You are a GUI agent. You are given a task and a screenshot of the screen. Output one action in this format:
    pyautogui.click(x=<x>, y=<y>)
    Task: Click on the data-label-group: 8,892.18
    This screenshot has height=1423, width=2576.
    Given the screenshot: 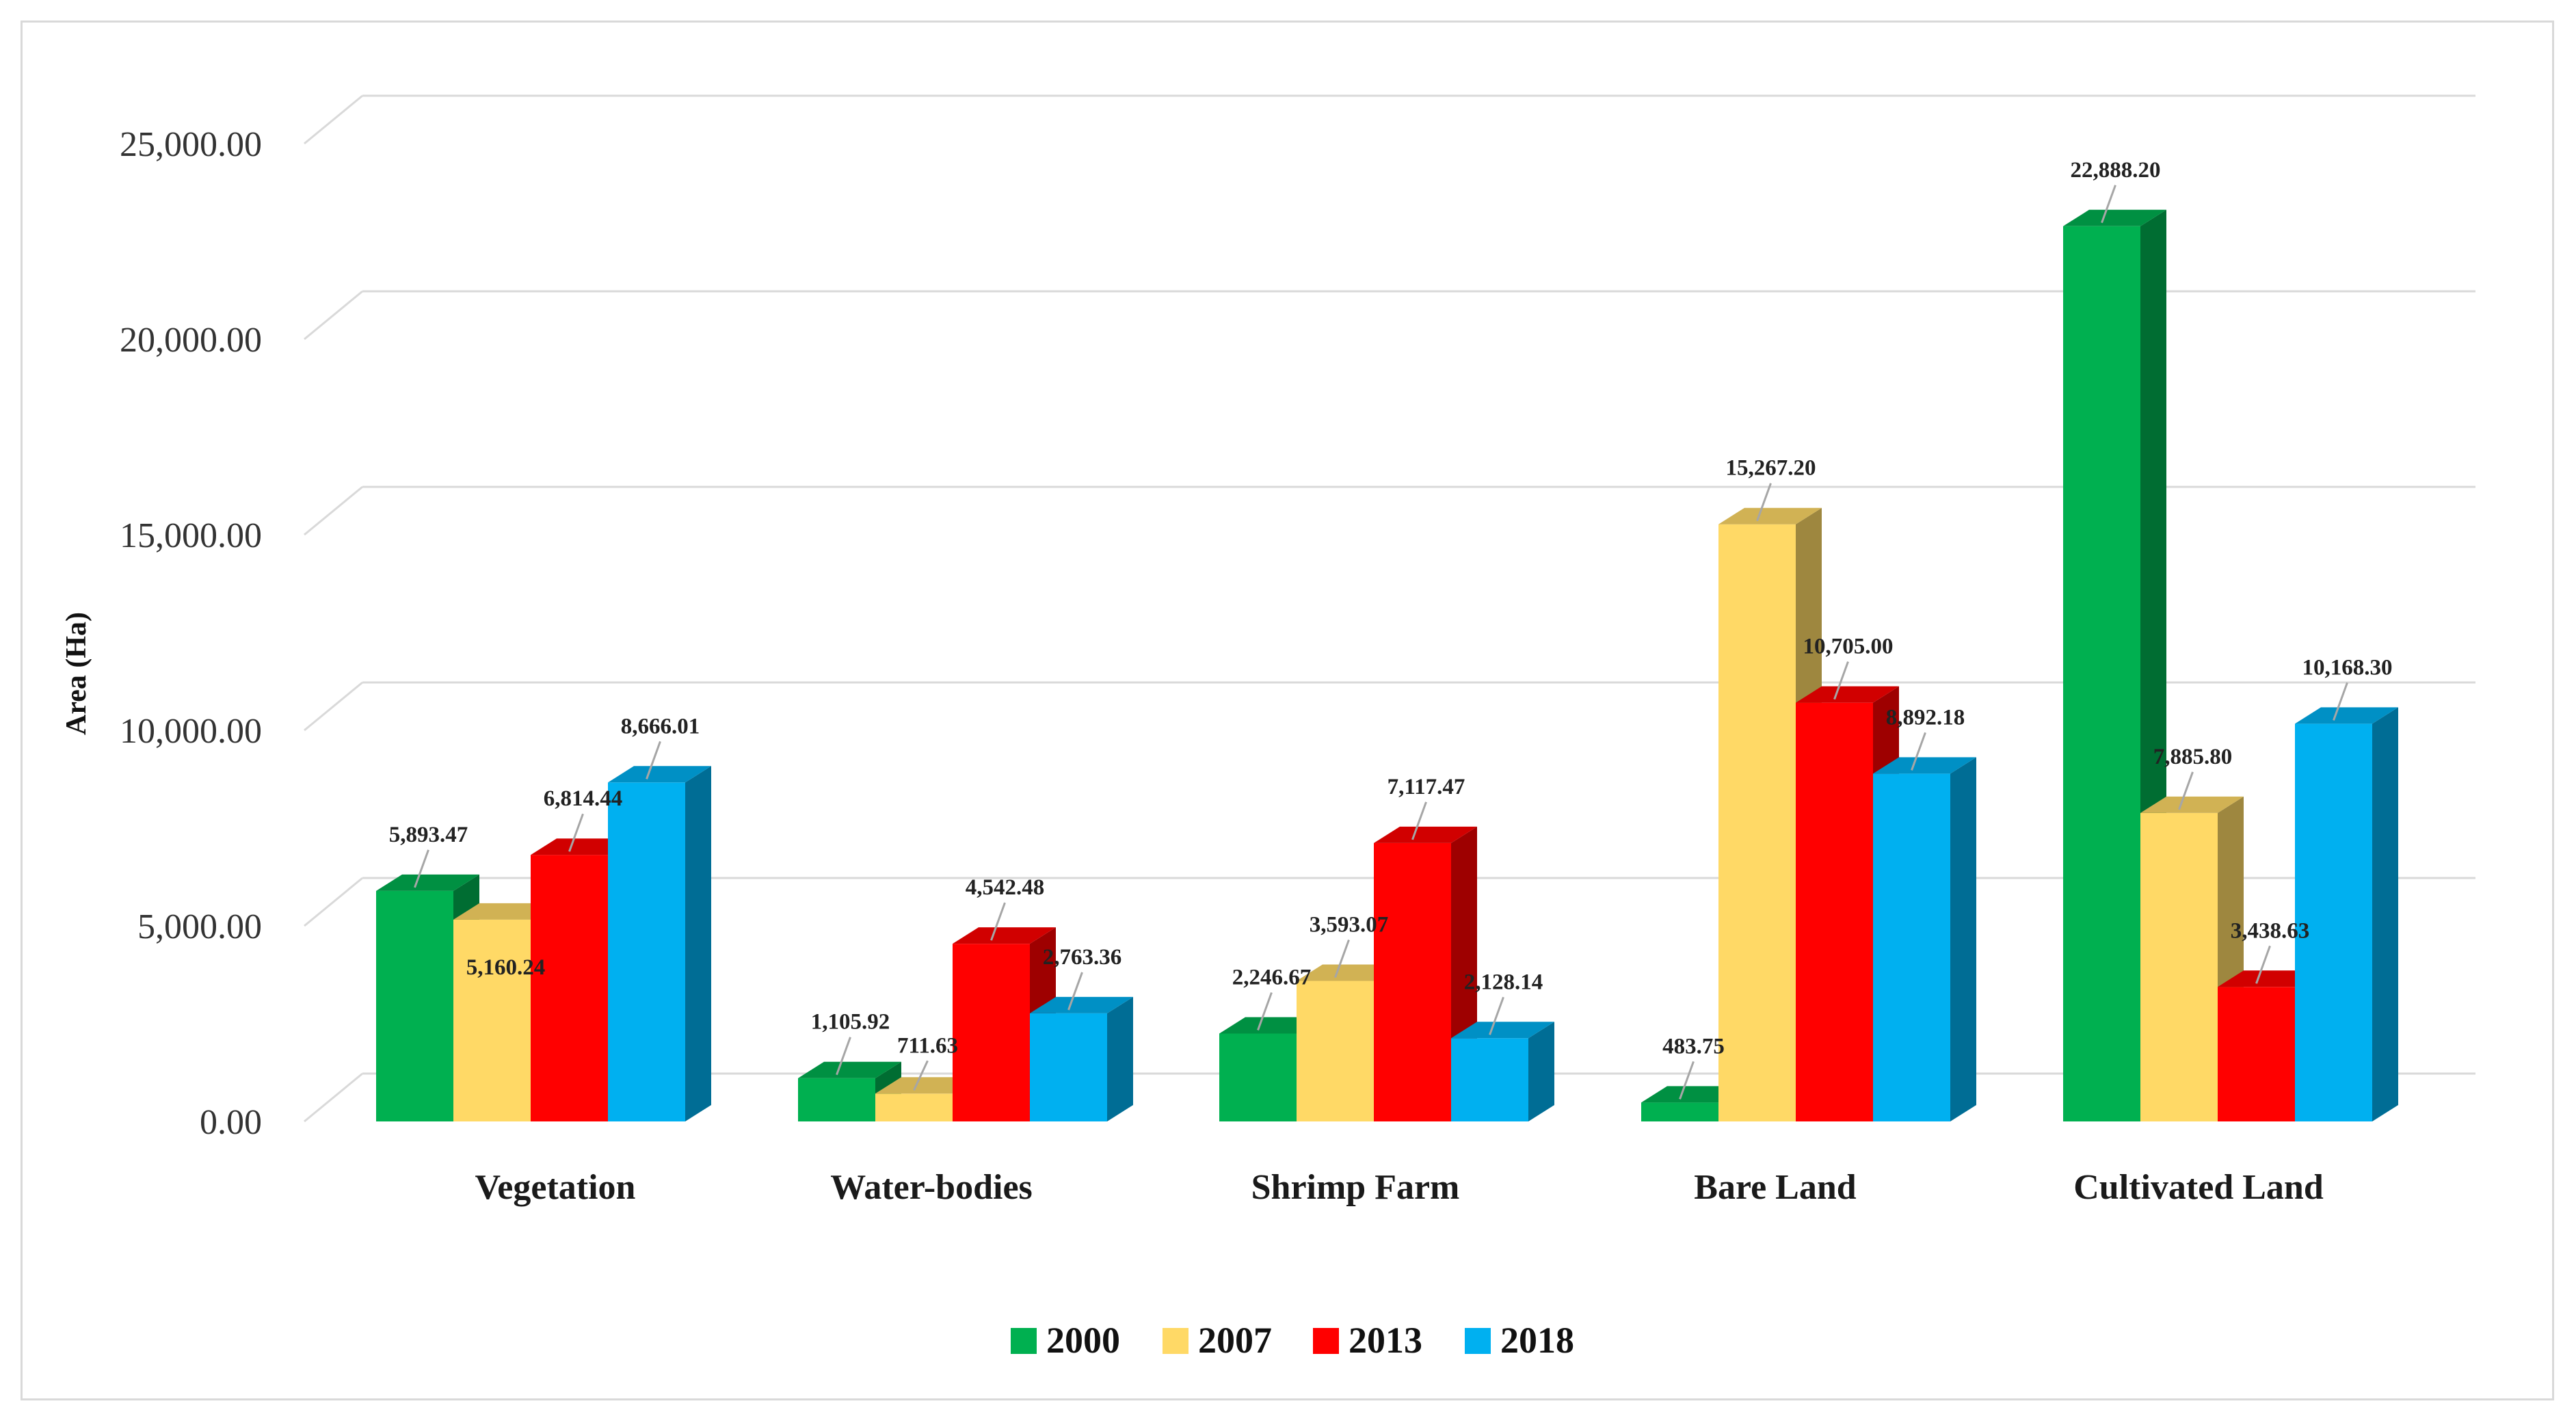 What is the action you would take?
    pyautogui.click(x=1925, y=738)
    